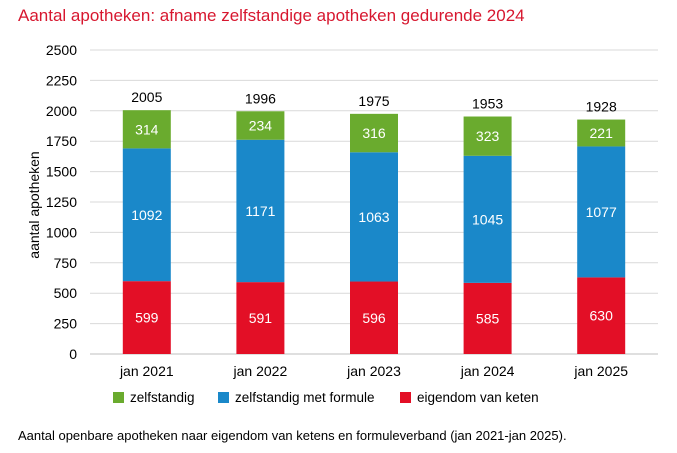 The image size is (677, 453). I want to click on bar-value-label: 599, so click(147, 318).